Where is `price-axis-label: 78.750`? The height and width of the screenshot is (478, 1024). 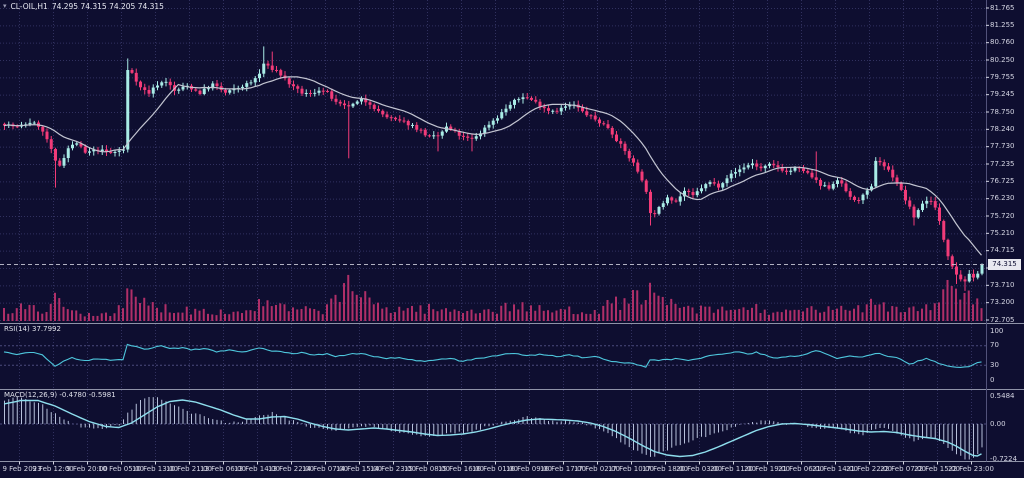
price-axis-label: 78.750 is located at coordinates (1002, 111).